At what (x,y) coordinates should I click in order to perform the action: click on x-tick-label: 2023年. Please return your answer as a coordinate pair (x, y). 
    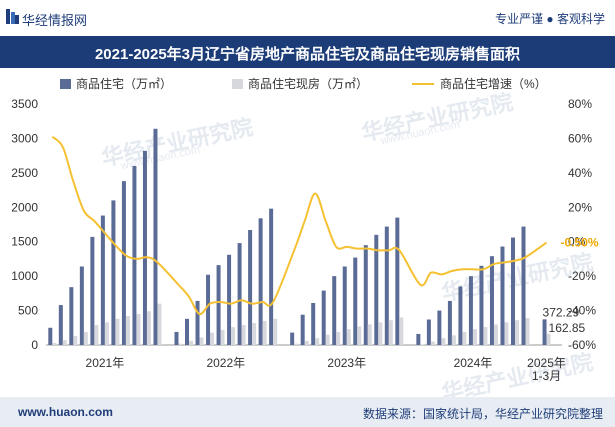
    Looking at the image, I should click on (346, 363).